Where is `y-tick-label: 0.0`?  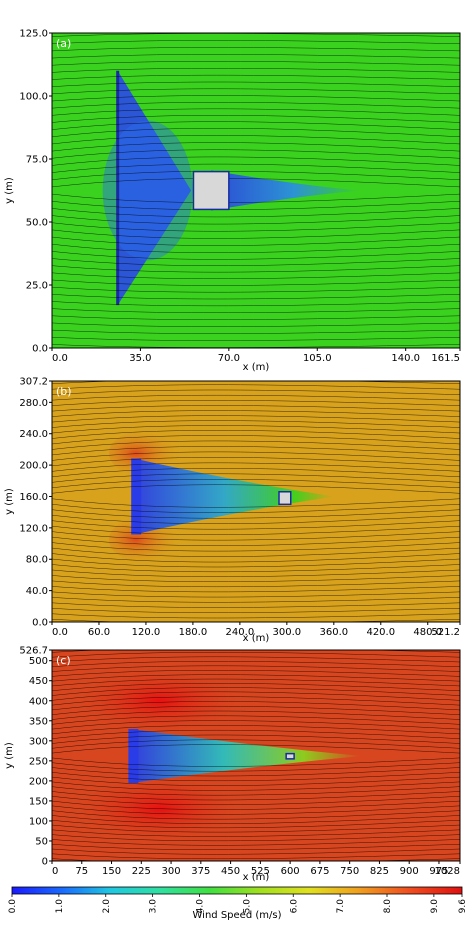 y-tick-label: 0.0 is located at coordinates (40, 349).